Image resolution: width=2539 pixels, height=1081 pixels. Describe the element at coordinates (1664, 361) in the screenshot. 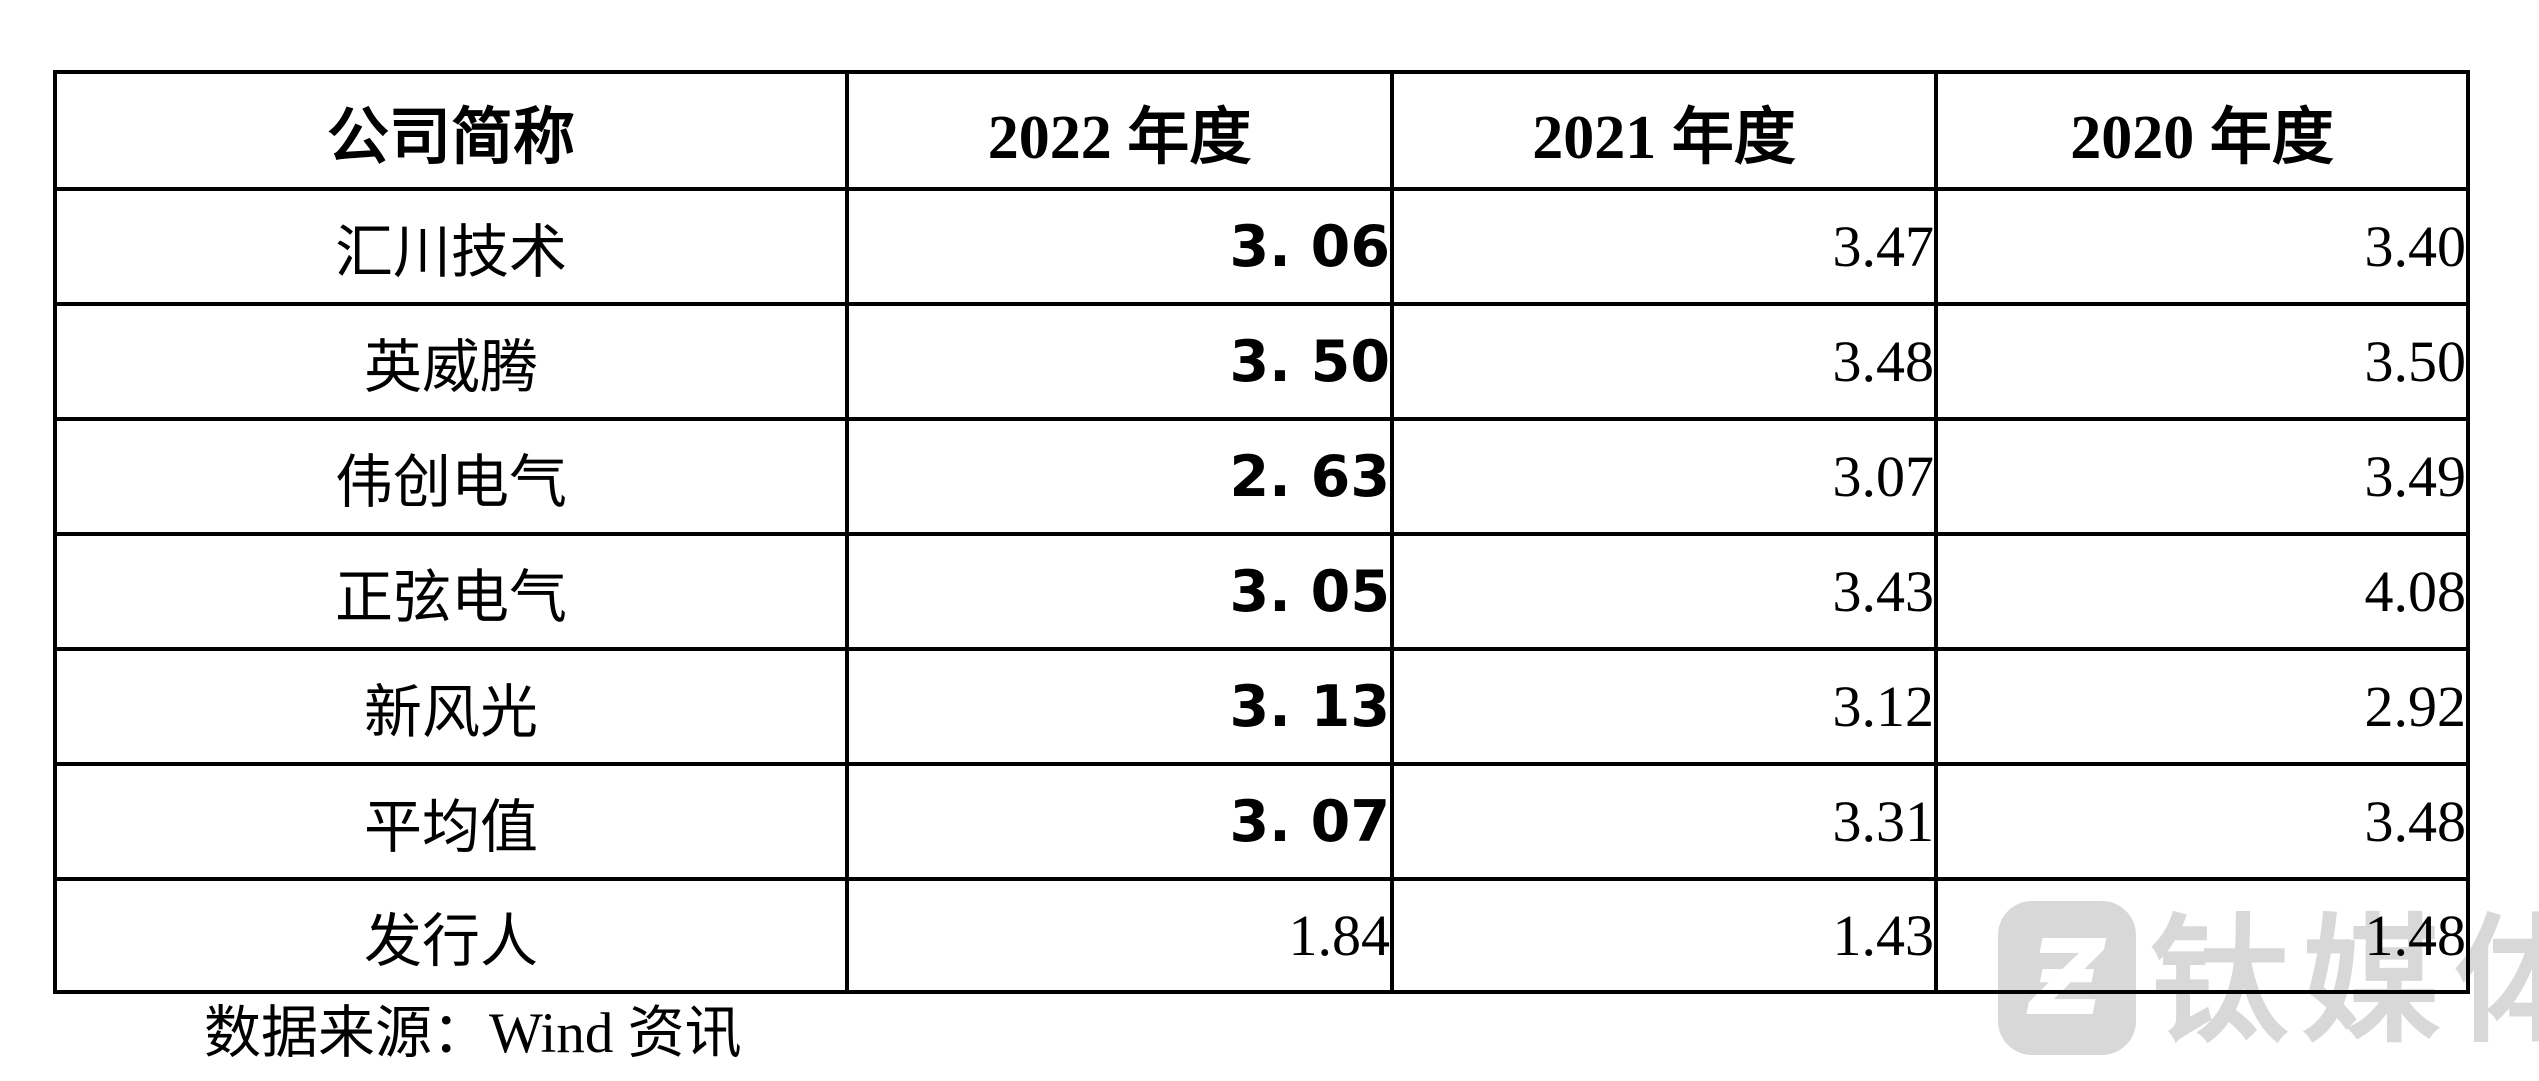

I see `value-2021-cell: 3.48` at that location.